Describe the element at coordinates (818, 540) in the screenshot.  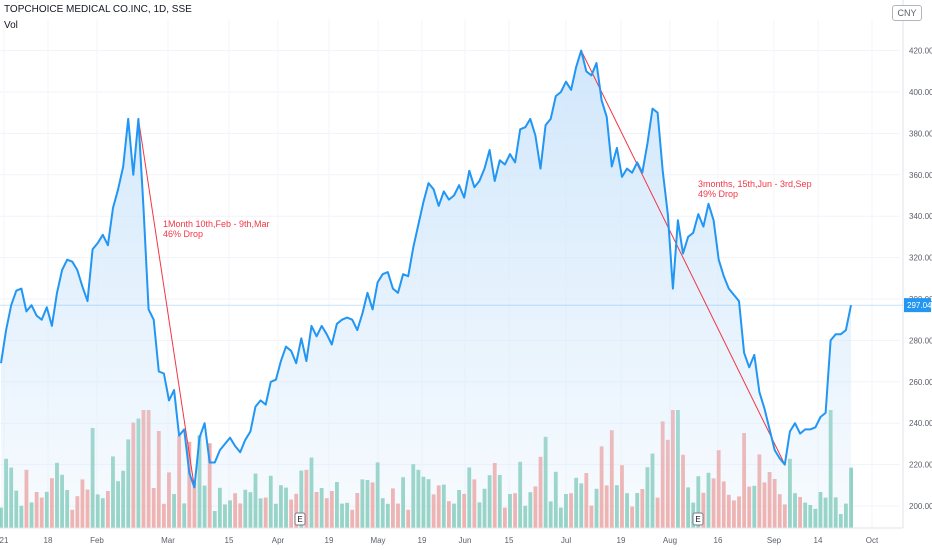
I see `x-tick-label: 14` at that location.